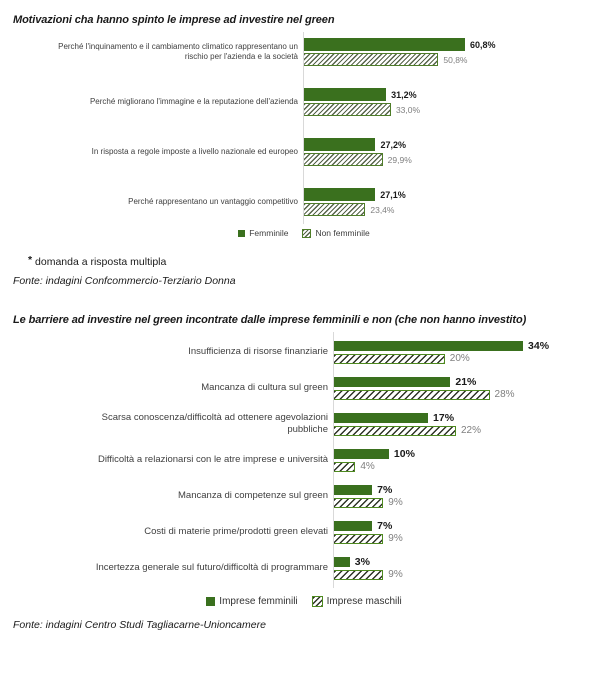 This screenshot has height=687, width=609. What do you see at coordinates (407, 430) in the screenshot?
I see `bar-line: 22%` at bounding box center [407, 430].